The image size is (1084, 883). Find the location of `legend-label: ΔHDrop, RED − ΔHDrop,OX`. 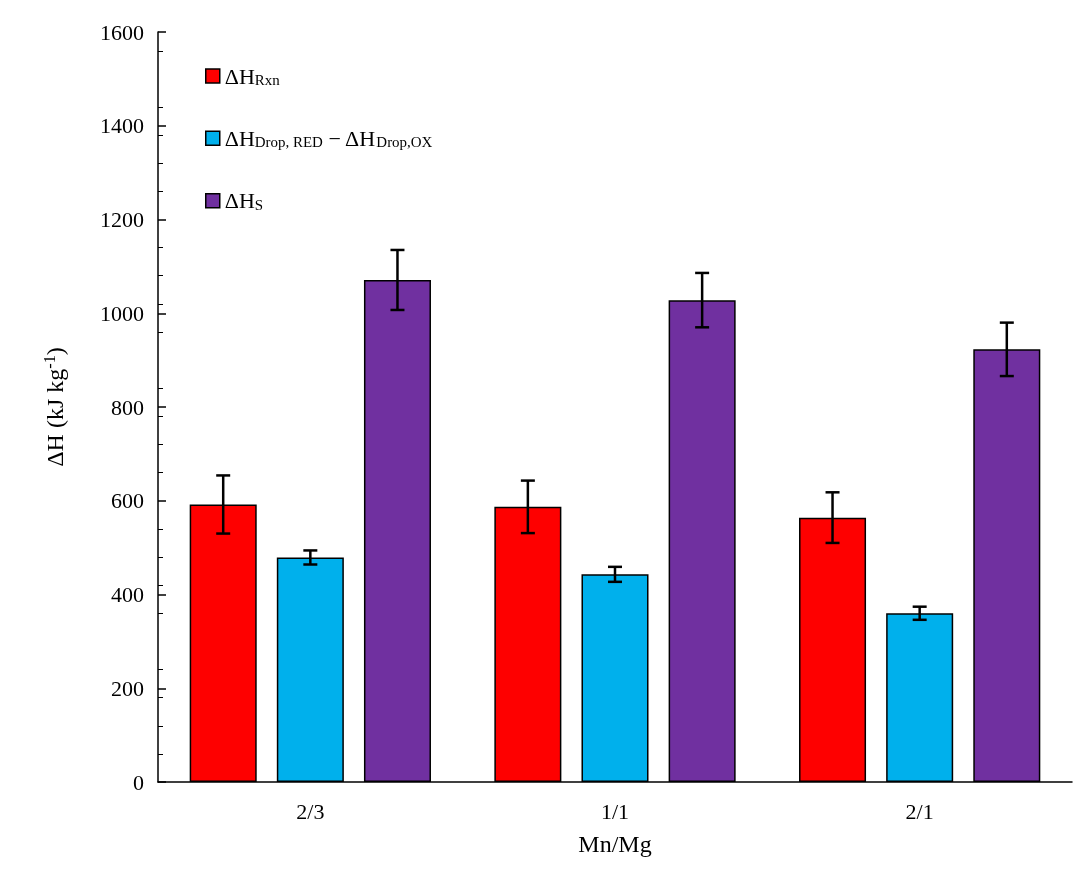

legend-label: ΔHDrop, RED − ΔHDrop,OX is located at coordinates (328, 138).